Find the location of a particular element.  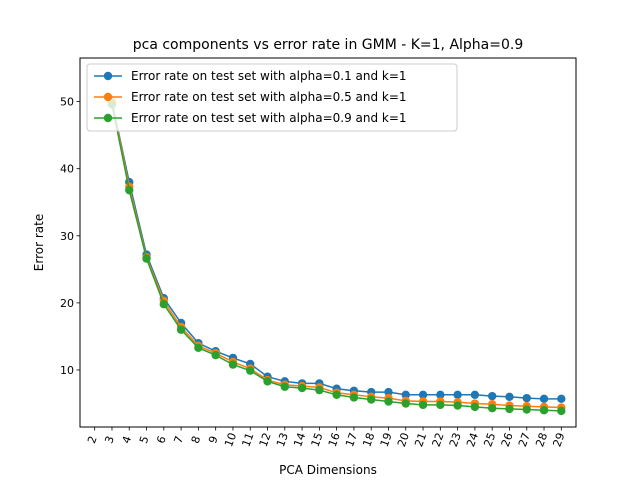

x-tick-label: 6 is located at coordinates (161, 439).